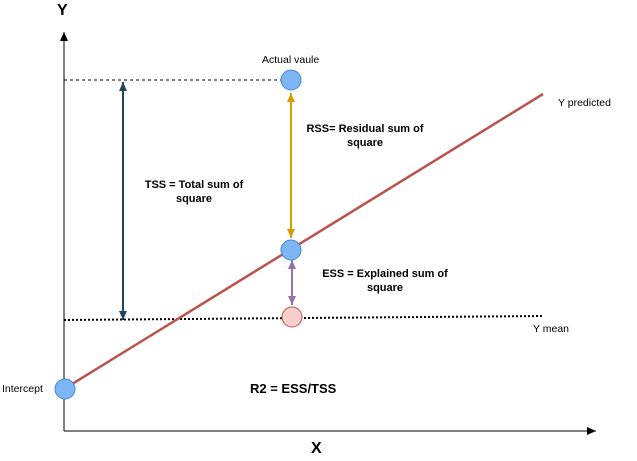 This screenshot has width=637, height=461. I want to click on y-axis-label: Y, so click(62, 10).